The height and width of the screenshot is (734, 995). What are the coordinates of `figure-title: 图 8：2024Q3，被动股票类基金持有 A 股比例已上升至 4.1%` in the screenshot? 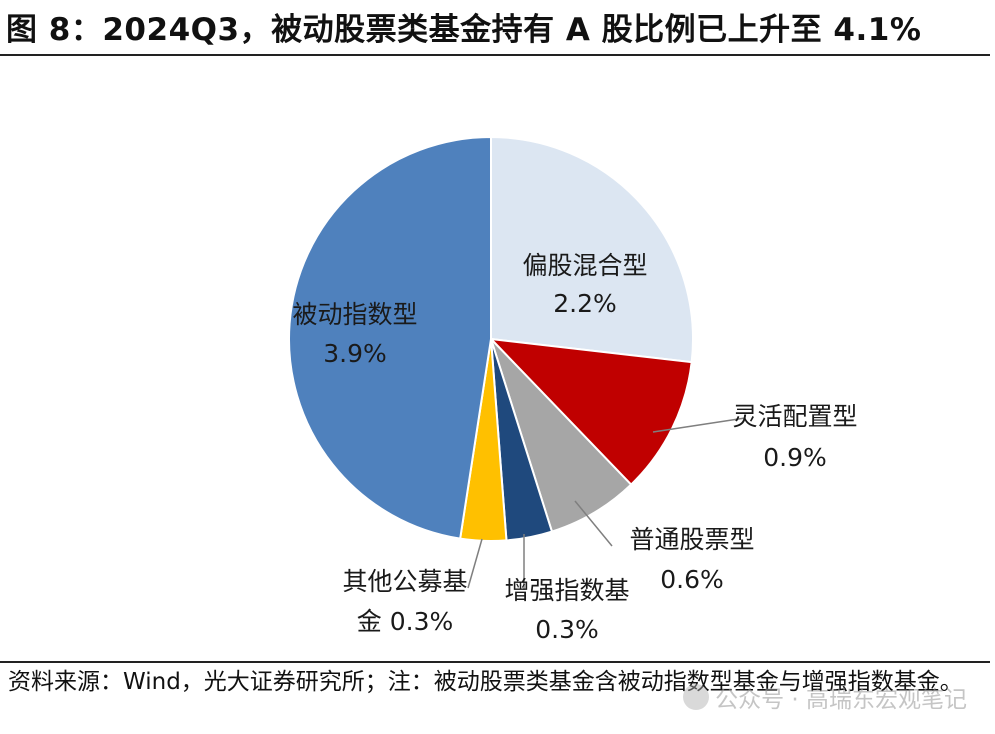 It's located at (464, 30).